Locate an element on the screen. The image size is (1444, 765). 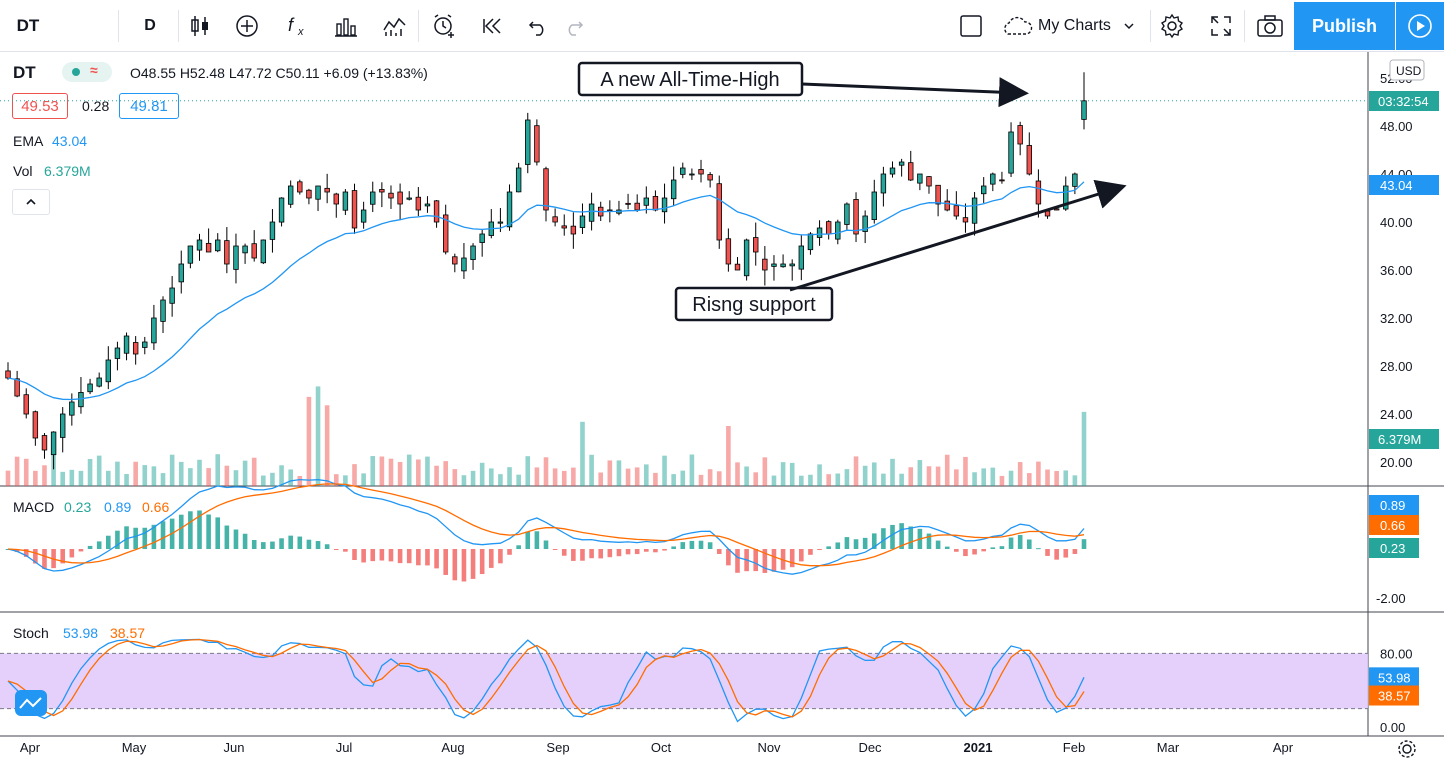
stoch-band is located at coordinates (684, 681).